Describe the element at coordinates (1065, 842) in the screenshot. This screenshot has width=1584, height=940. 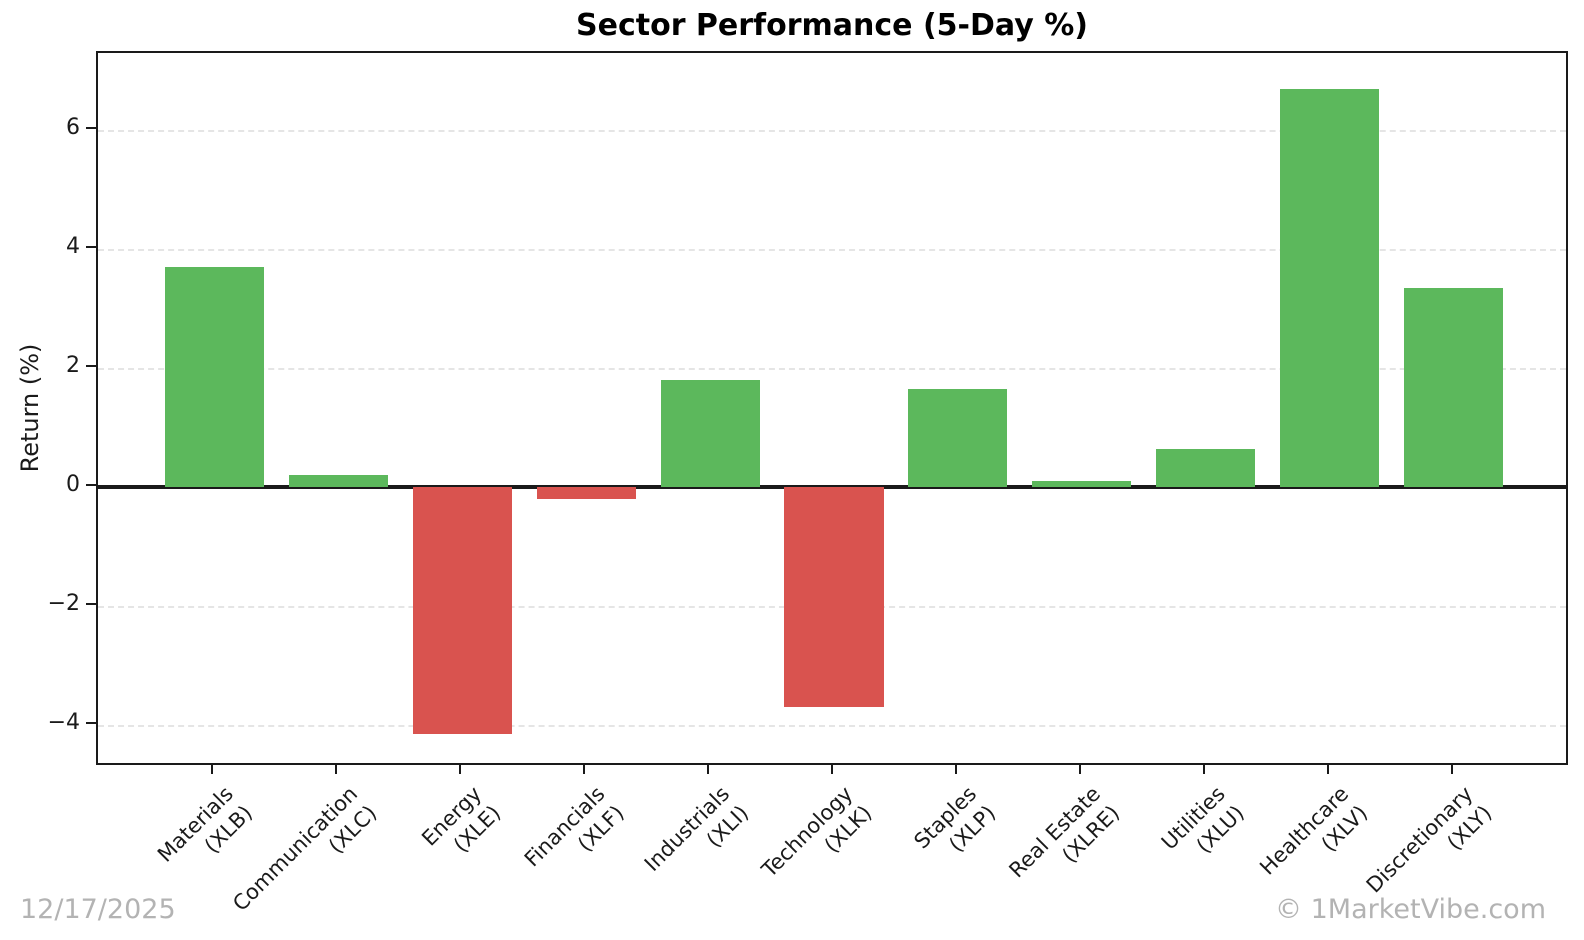
I see `x-tick-label-real-estate: Real Estate (XLRE)` at that location.